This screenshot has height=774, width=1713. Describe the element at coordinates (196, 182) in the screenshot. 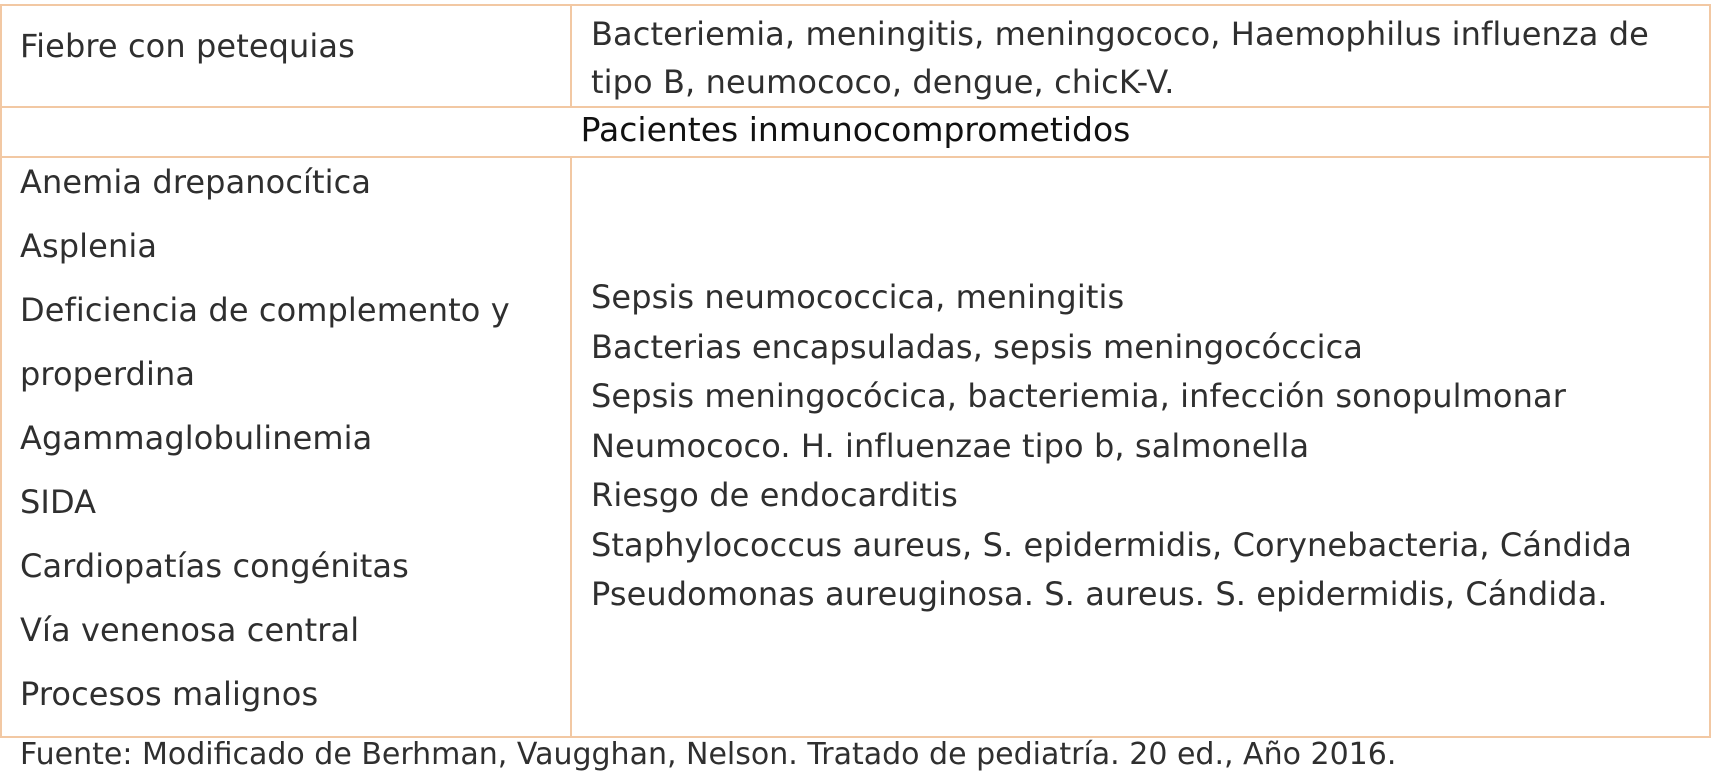

I see `condition-item: Anemia drepanocítica` at that location.